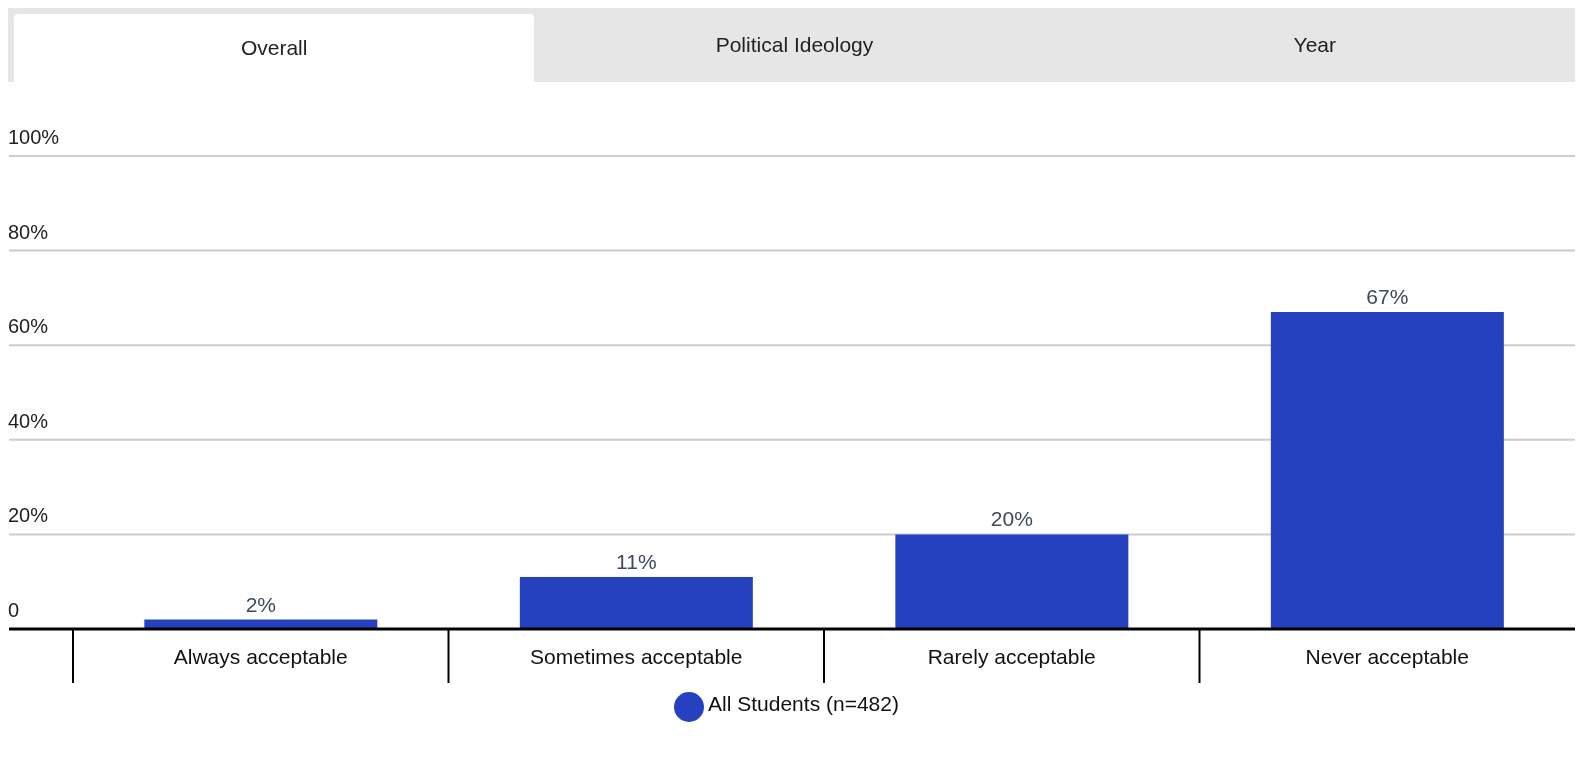 The width and height of the screenshot is (1583, 763). I want to click on data-label: 11%, so click(636, 561).